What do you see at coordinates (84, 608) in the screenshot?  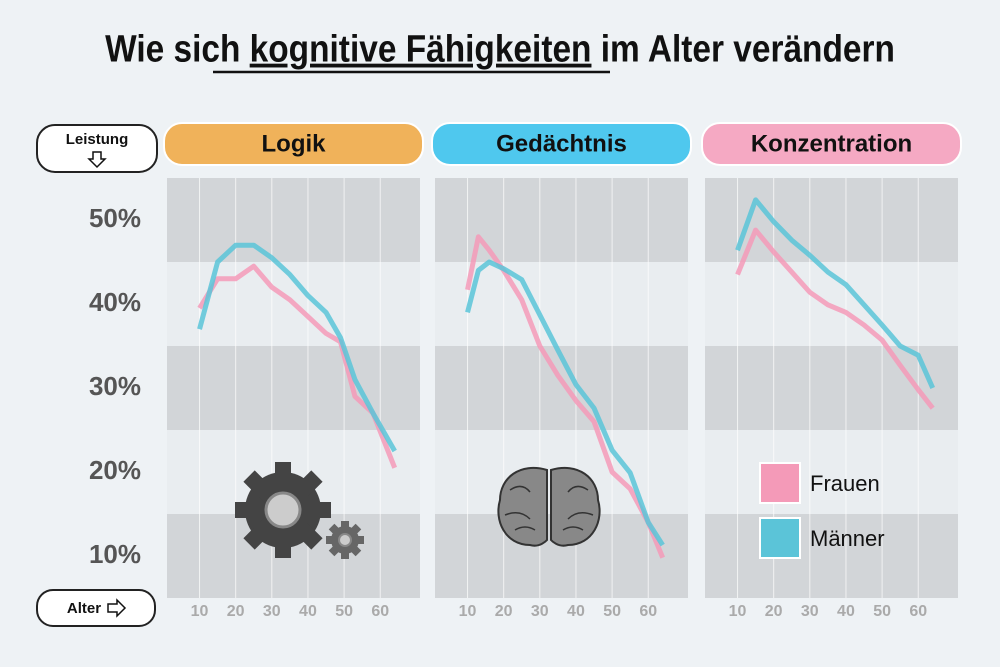 I see `x-axis-label: Alter` at bounding box center [84, 608].